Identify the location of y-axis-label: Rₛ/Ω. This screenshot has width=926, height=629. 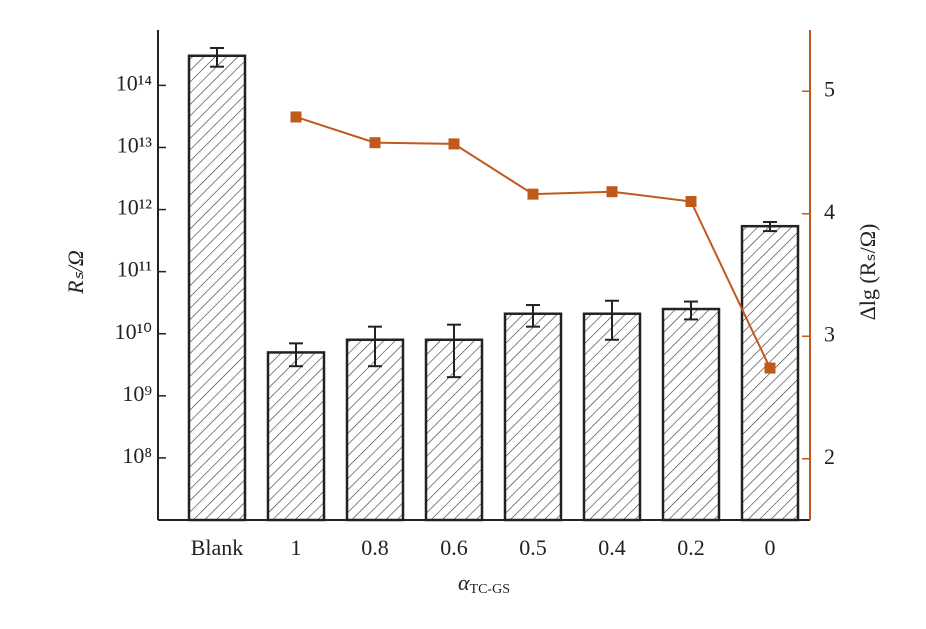
(75, 272).